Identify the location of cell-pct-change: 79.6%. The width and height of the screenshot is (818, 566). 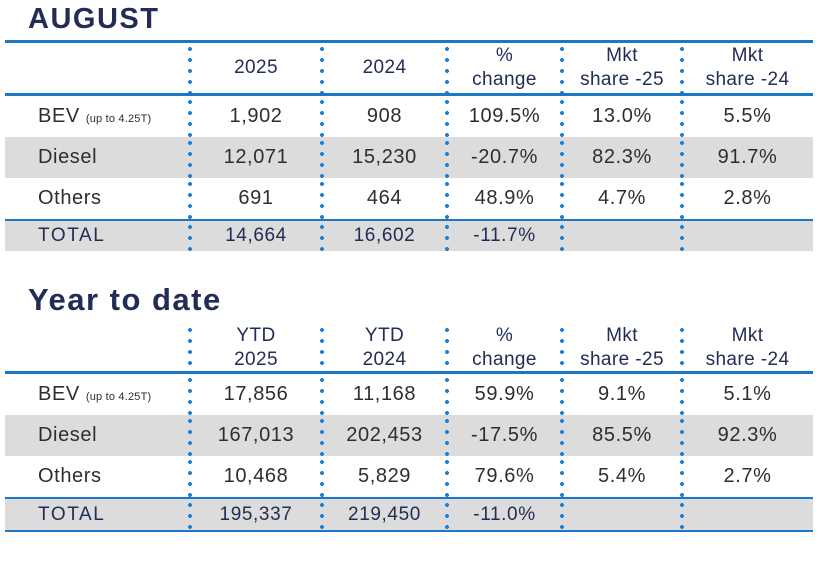
(503, 476).